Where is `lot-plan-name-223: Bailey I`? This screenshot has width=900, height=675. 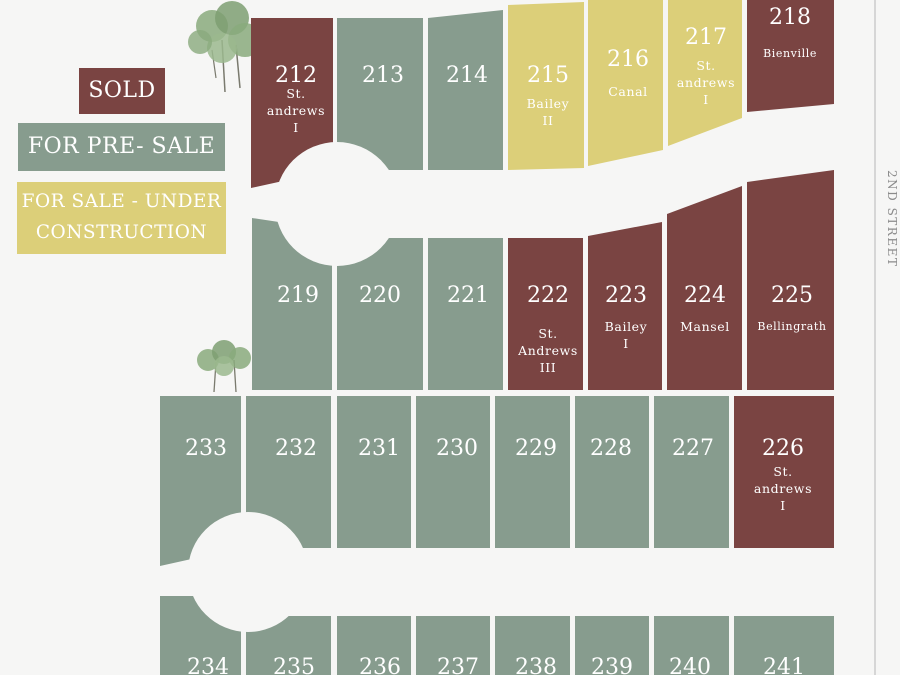 lot-plan-name-223: Bailey I is located at coordinates (626, 335).